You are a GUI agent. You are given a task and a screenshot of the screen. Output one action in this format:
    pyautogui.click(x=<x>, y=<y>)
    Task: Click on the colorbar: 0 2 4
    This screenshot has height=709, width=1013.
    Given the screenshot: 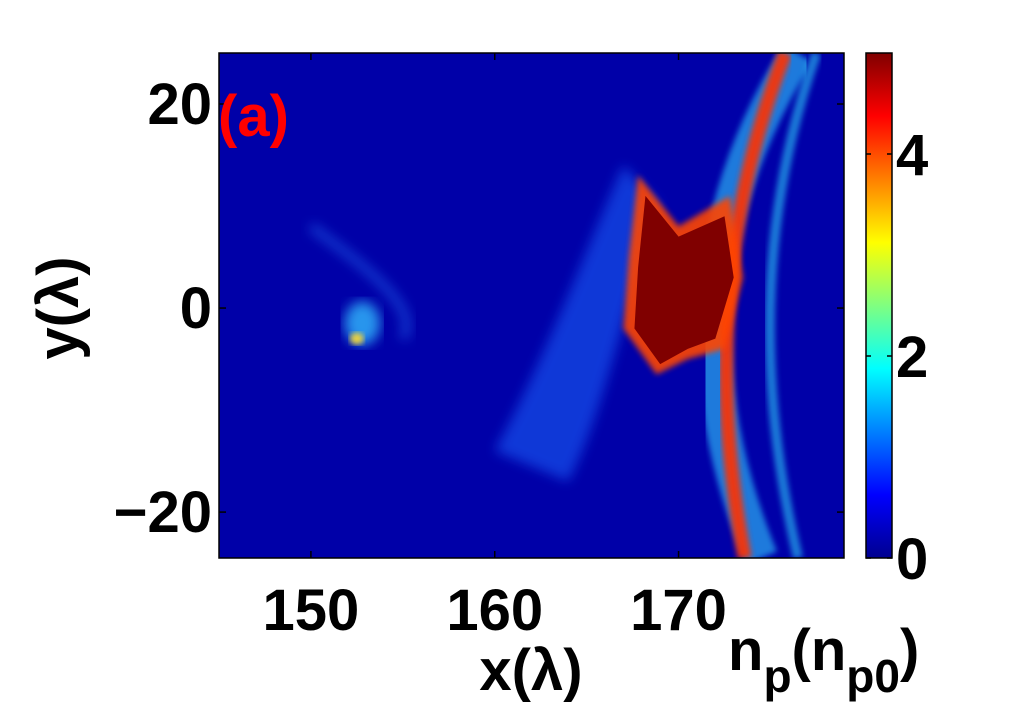 What is the action you would take?
    pyautogui.click(x=896, y=322)
    